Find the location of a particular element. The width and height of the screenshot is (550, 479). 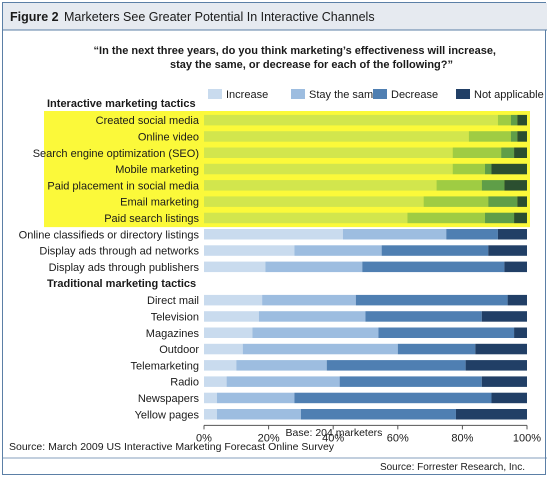

bar-segment-paid-placement-in-social-media-stay-the-same is located at coordinates (459, 185).